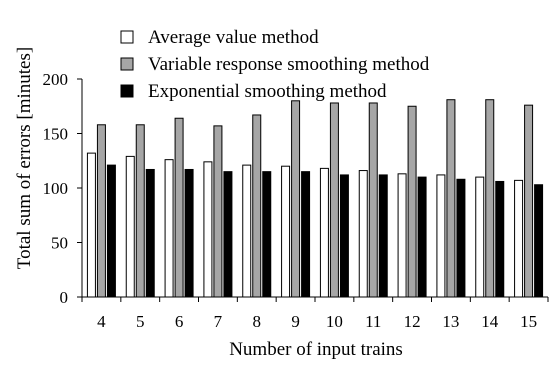 Image resolution: width=553 pixels, height=365 pixels. What do you see at coordinates (101, 321) in the screenshot?
I see `x-tick-label: 4` at bounding box center [101, 321].